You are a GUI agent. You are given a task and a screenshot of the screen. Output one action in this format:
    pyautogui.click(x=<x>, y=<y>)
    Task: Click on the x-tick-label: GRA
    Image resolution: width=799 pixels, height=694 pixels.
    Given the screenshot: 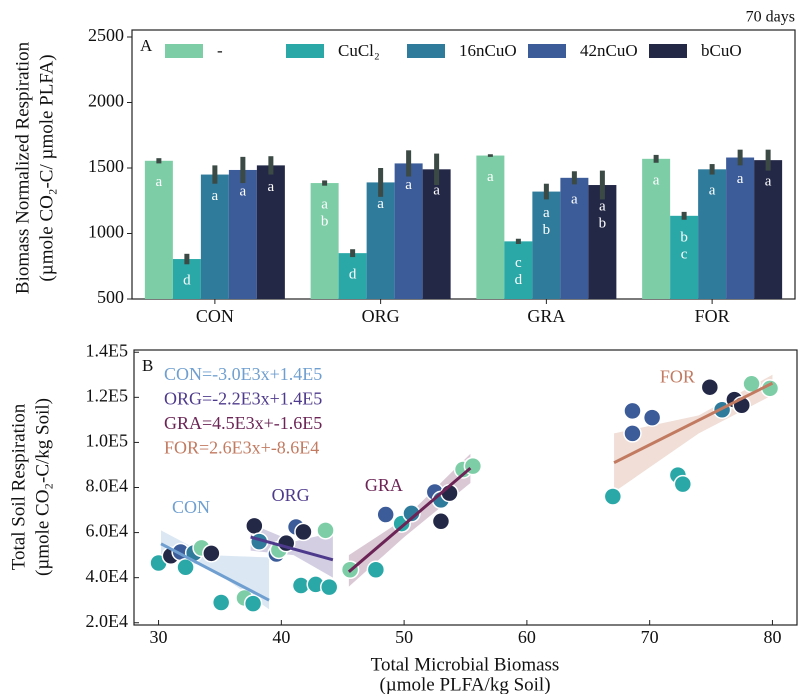 What is the action you would take?
    pyautogui.click(x=546, y=316)
    